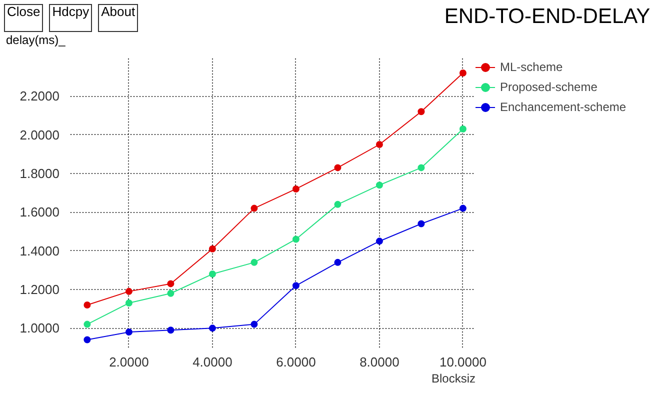 The image size is (661, 405). I want to click on y-tick-label: 1.2000, so click(40, 290).